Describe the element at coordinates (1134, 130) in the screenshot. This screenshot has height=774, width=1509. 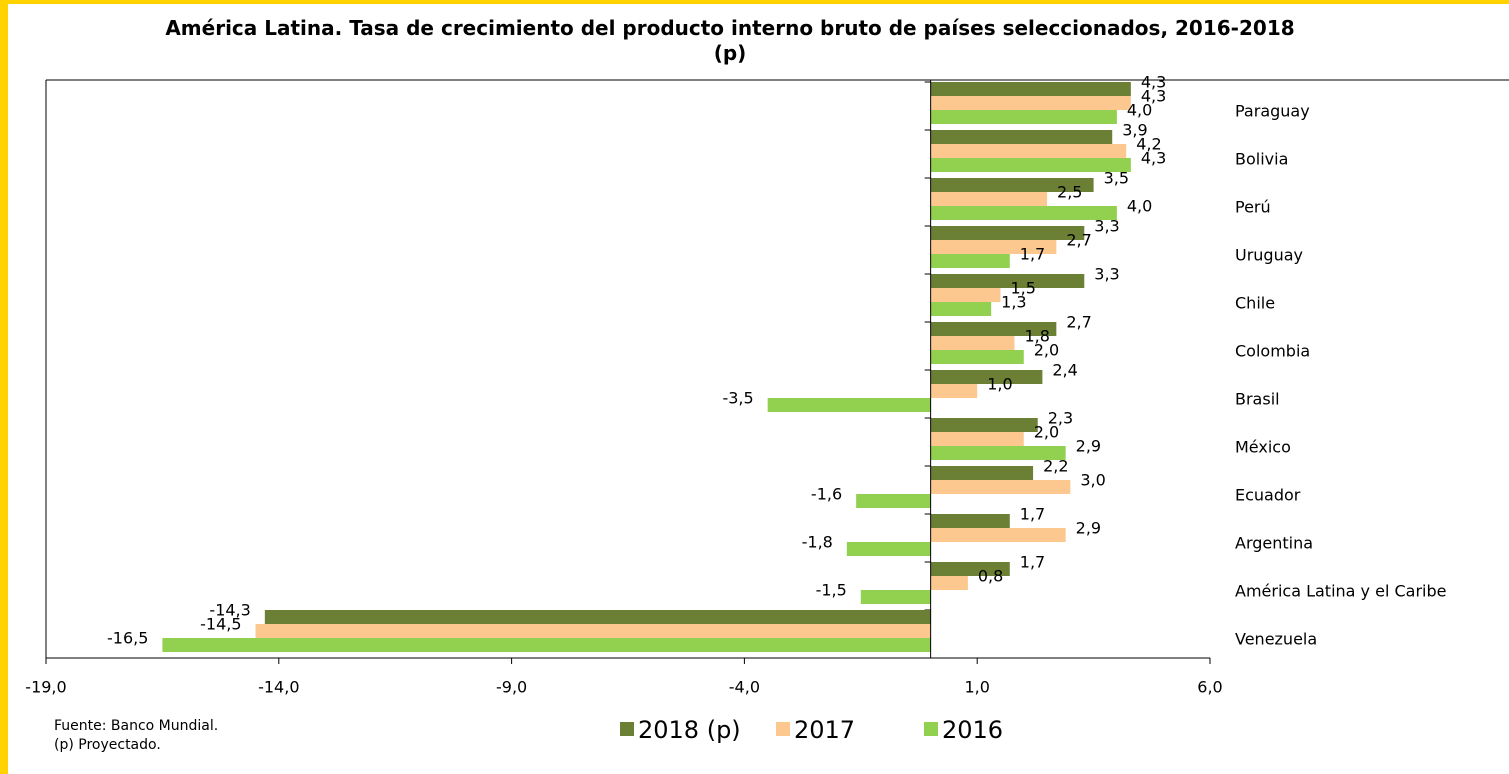
I see `data-label: 3,9` at that location.